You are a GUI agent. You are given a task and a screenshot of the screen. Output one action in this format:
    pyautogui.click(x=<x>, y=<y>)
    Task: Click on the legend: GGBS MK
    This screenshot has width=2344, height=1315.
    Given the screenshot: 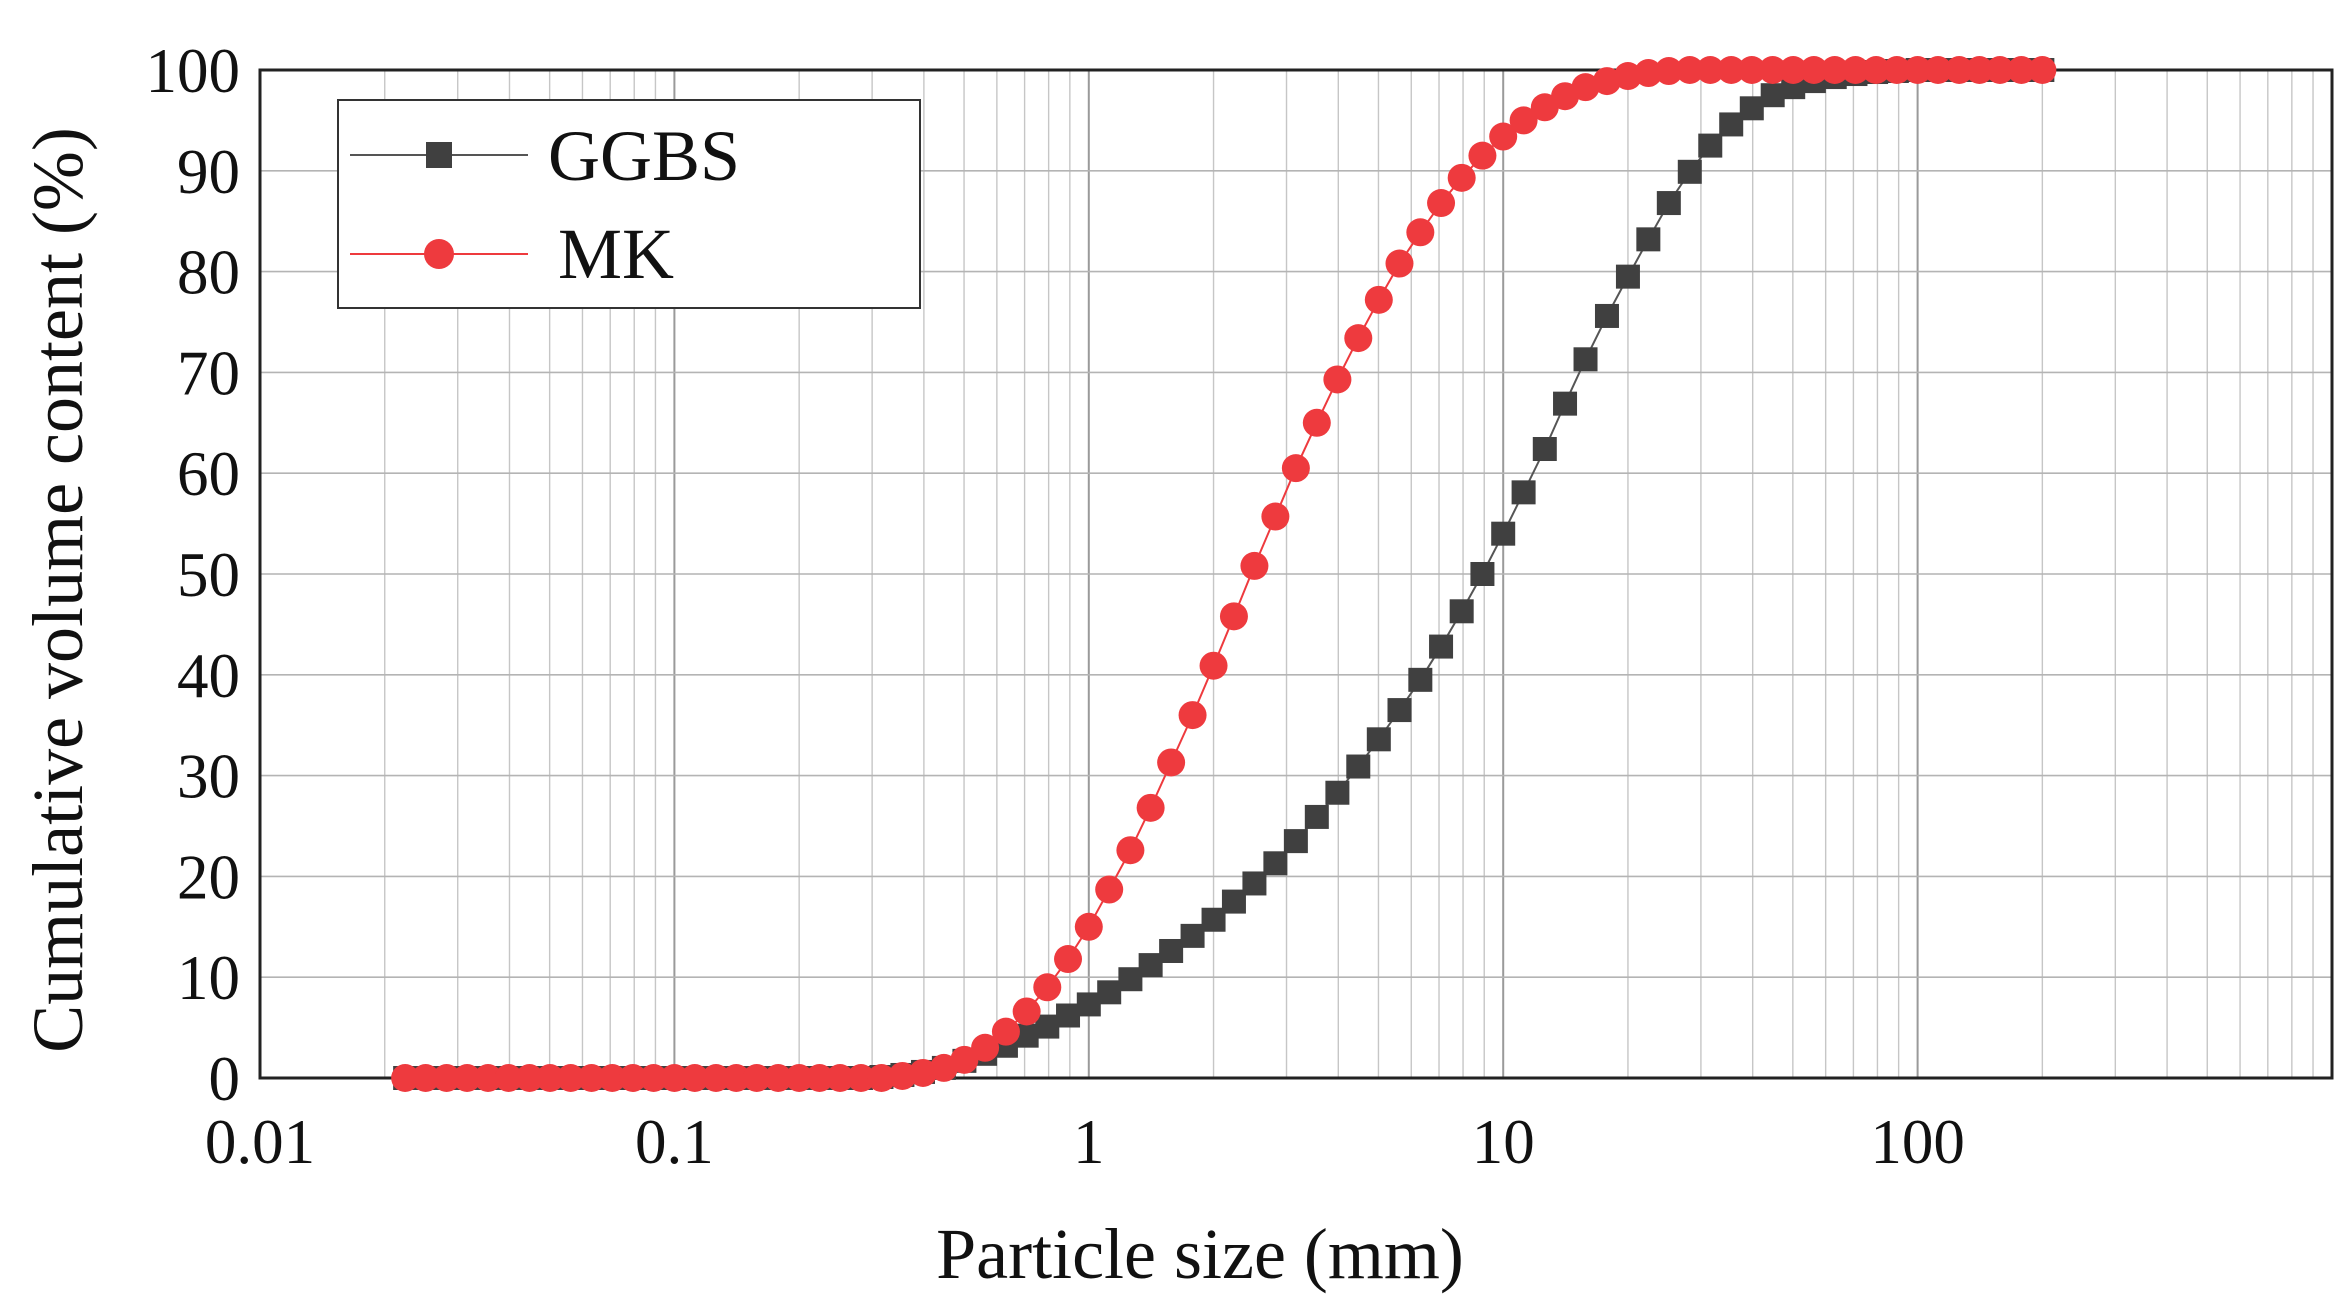 What is the action you would take?
    pyautogui.click(x=629, y=204)
    